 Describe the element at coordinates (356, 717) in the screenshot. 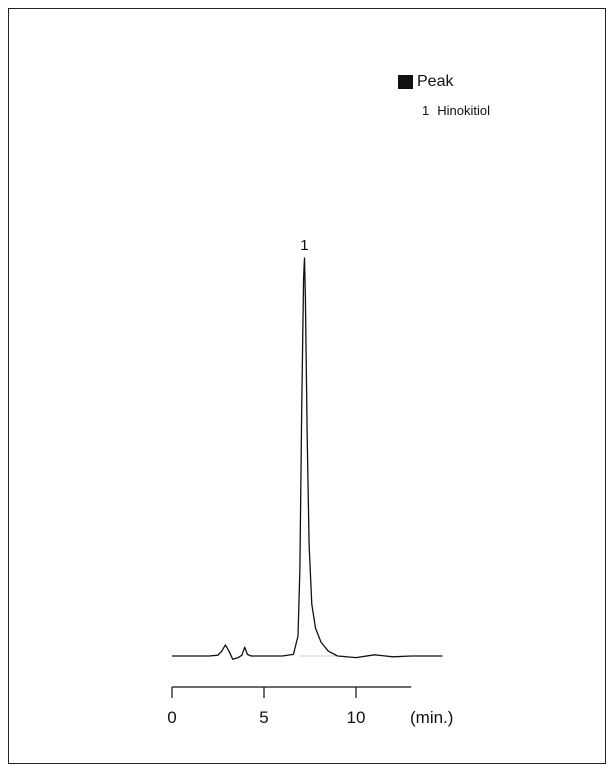

I see `x-tick-label: 10` at that location.